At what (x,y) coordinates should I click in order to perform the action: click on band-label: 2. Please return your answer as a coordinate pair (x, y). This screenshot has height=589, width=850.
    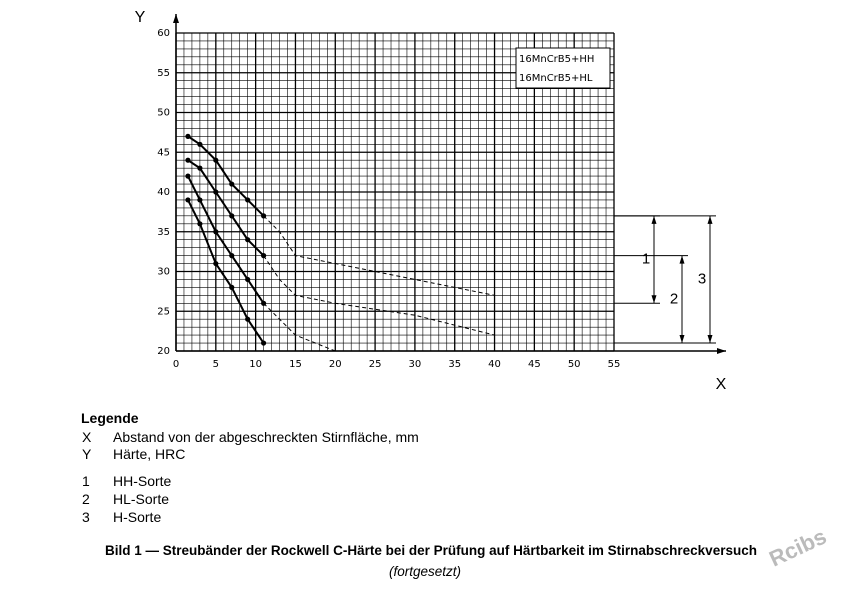
    Looking at the image, I should click on (674, 298).